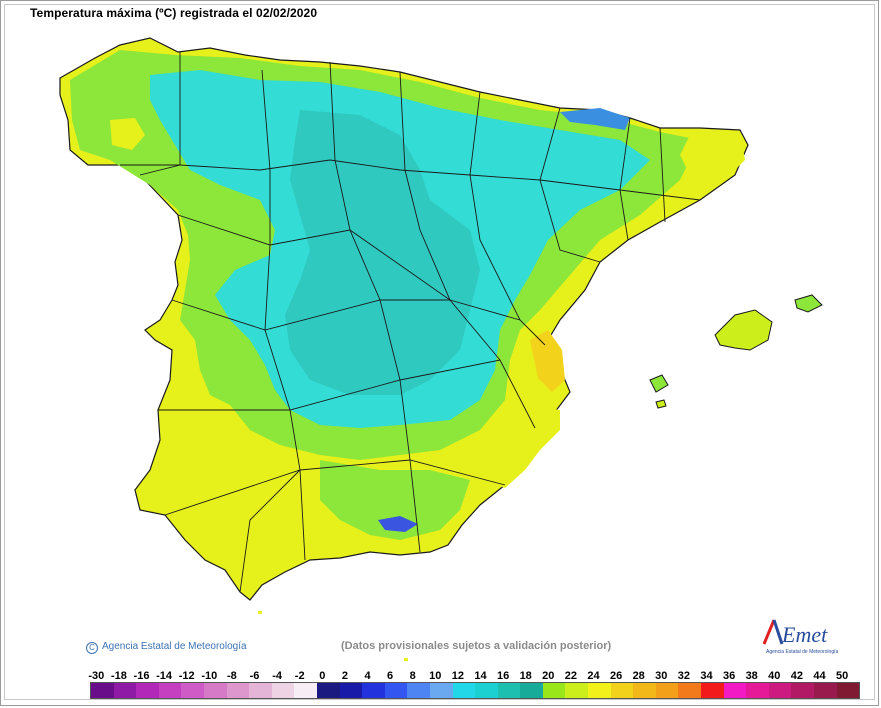 Image resolution: width=881 pixels, height=708 pixels. What do you see at coordinates (661, 404) in the screenshot?
I see `formentera-island` at bounding box center [661, 404].